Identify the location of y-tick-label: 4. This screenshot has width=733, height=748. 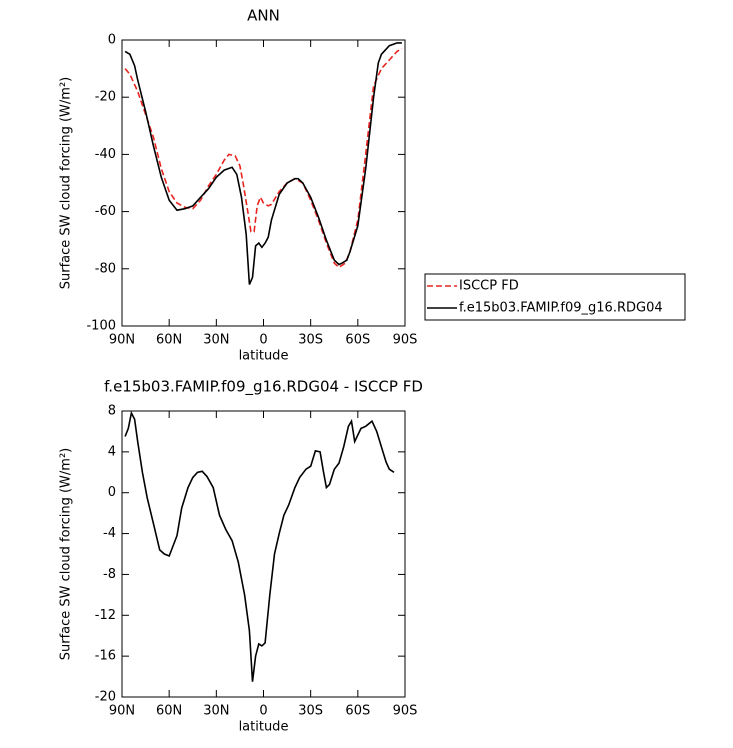
(112, 451).